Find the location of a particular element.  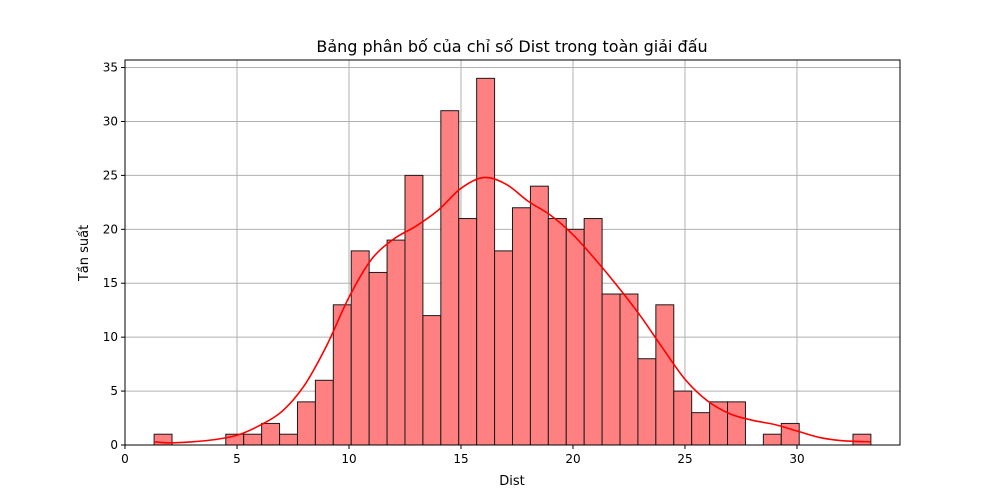

y-tick-label: 35 is located at coordinates (110, 68).